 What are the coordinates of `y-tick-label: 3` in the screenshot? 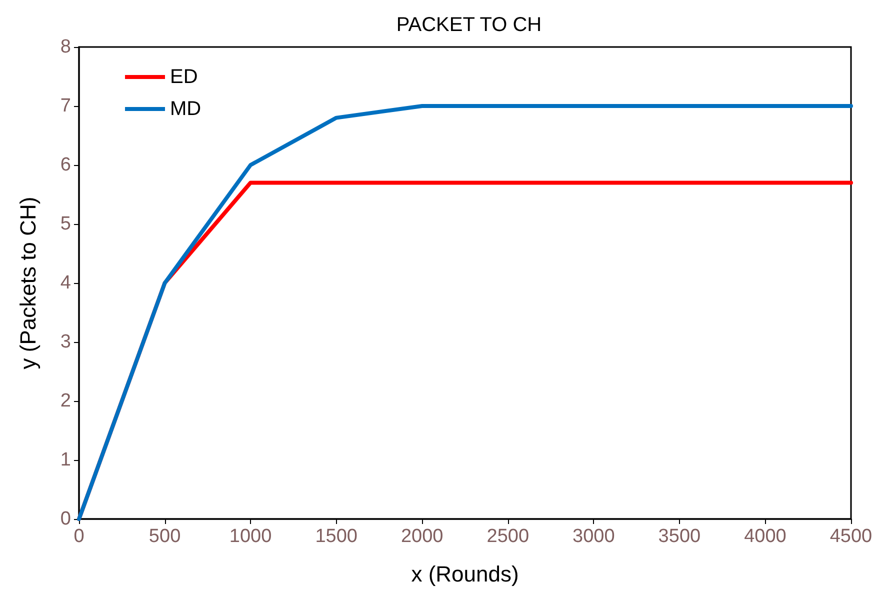 It's located at (65, 342).